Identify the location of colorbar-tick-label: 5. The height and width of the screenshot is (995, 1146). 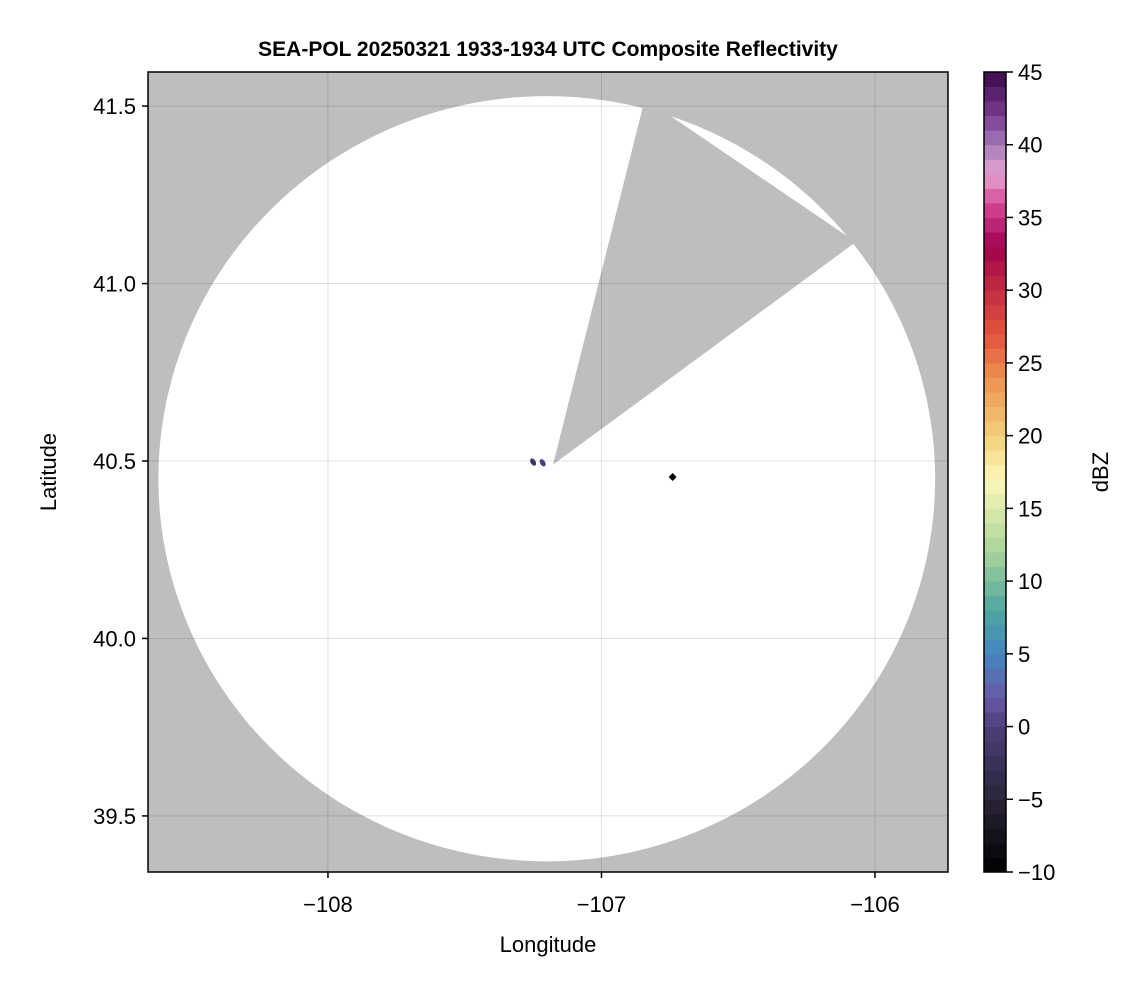
(1024, 654).